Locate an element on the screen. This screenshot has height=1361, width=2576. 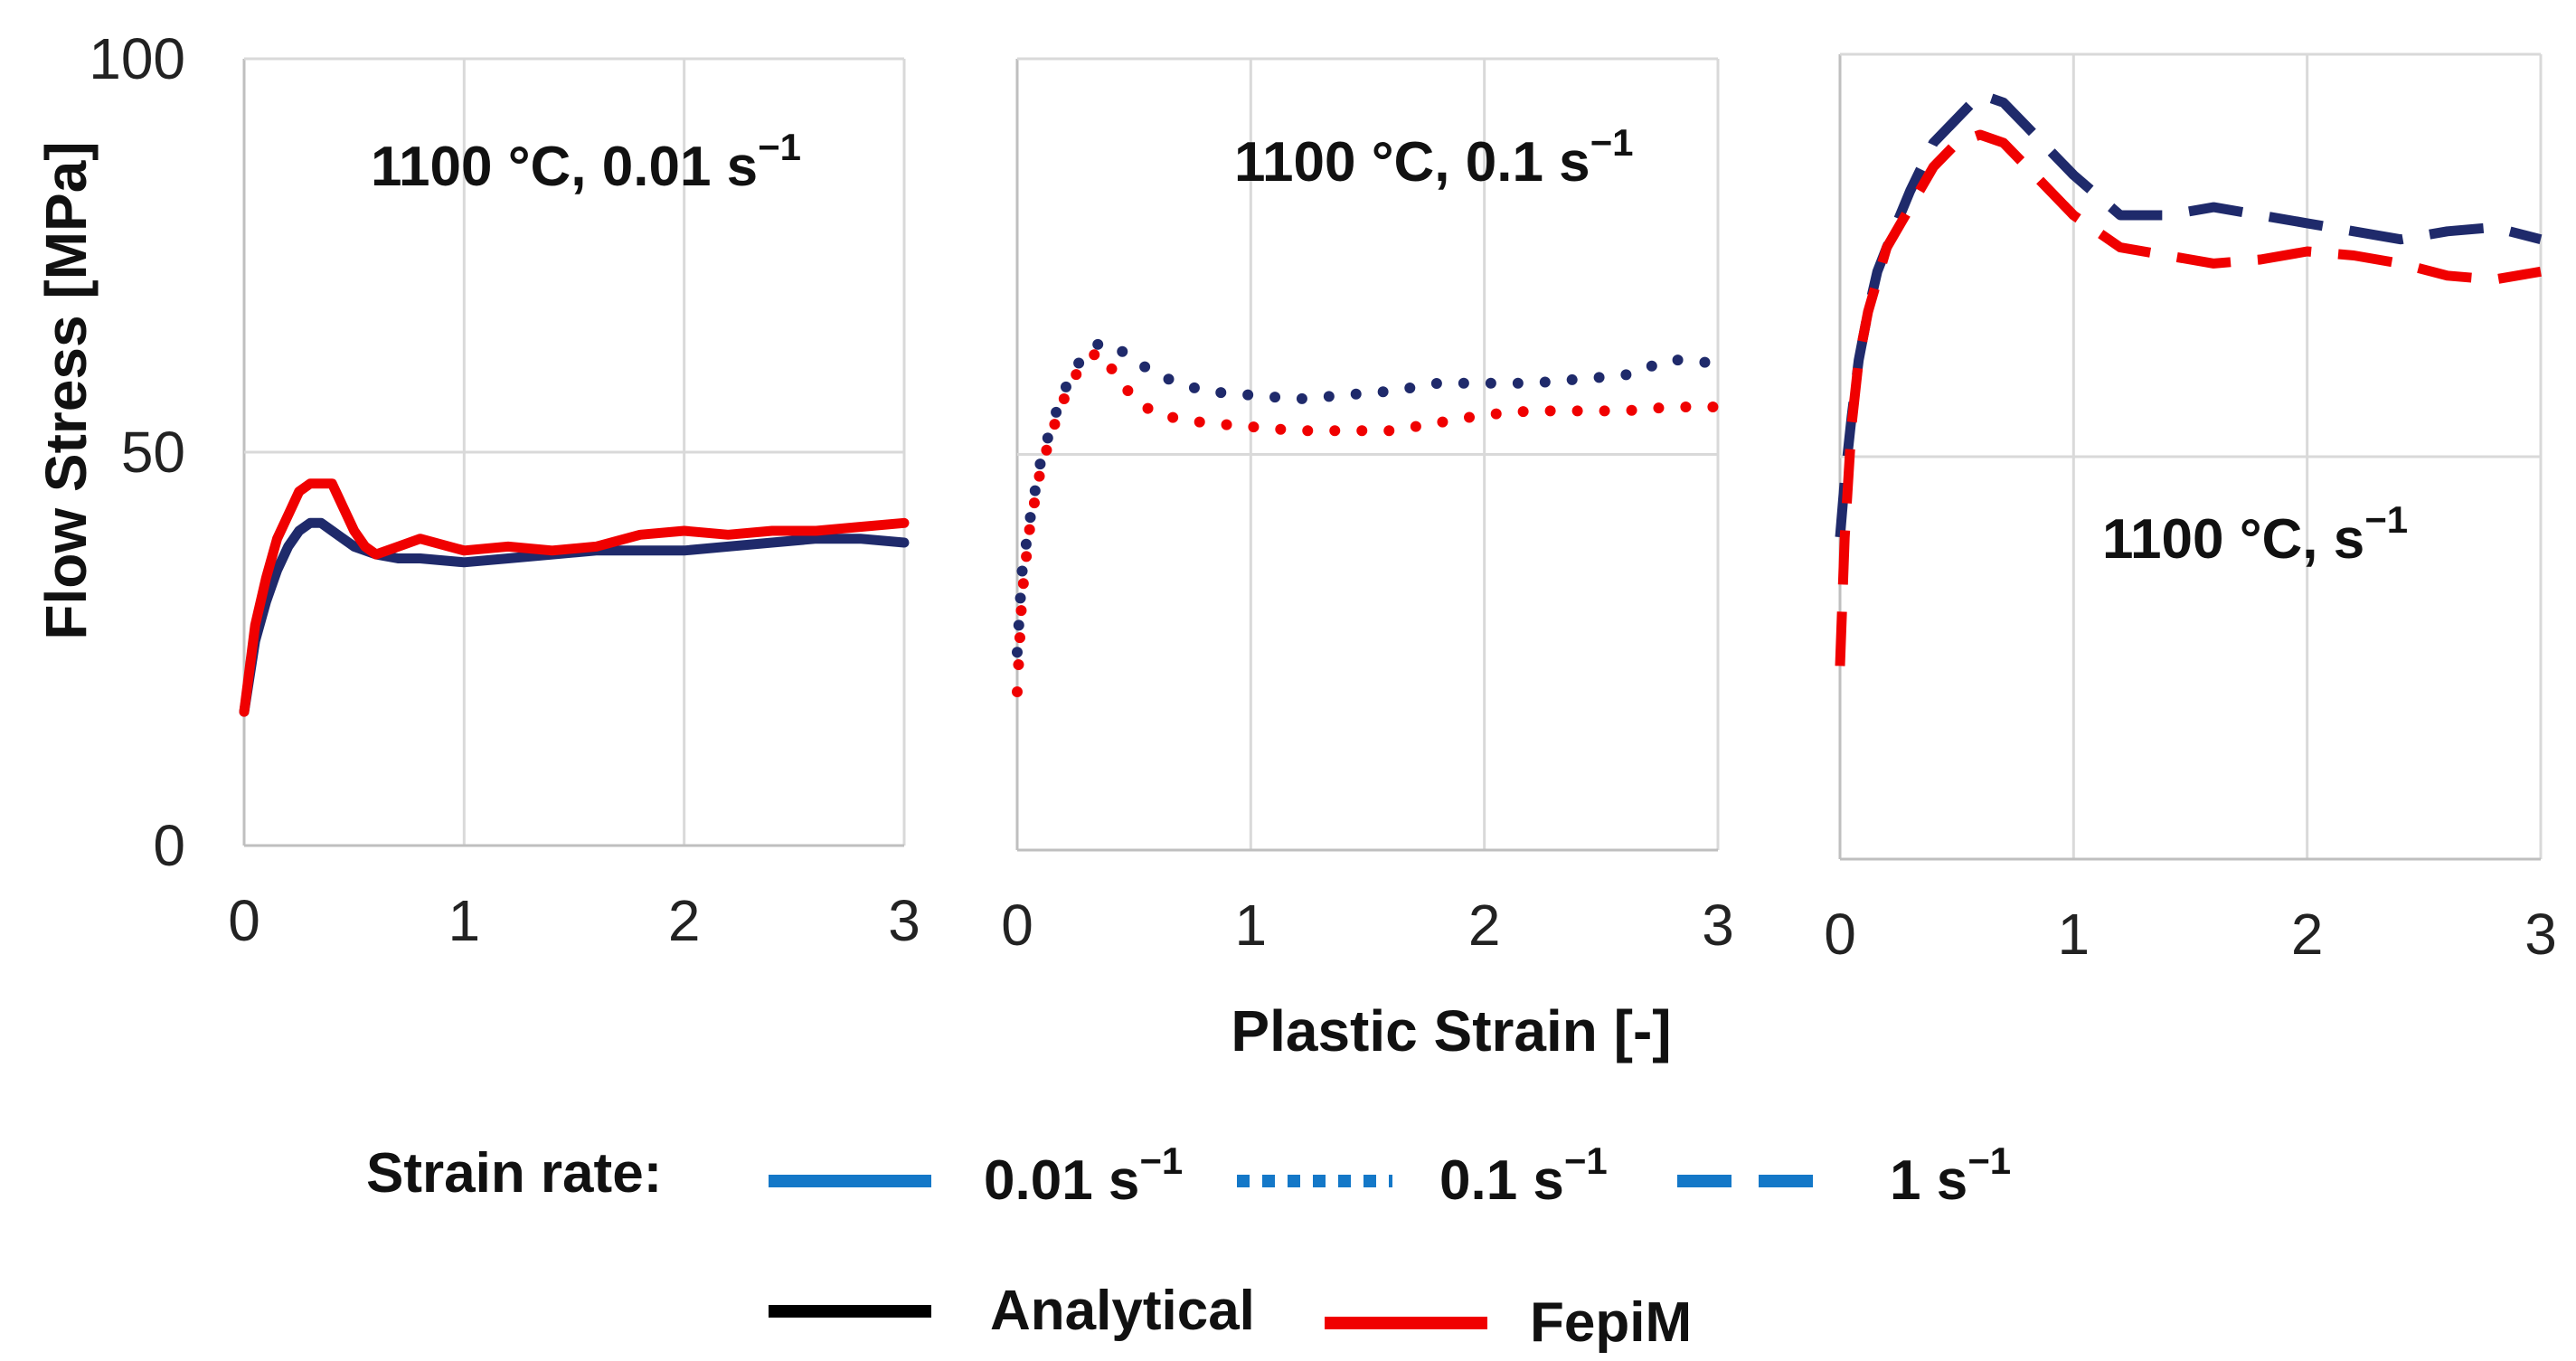
panel-2-annotation: 1100 °C, 0.1 s−1 is located at coordinates (1434, 157).